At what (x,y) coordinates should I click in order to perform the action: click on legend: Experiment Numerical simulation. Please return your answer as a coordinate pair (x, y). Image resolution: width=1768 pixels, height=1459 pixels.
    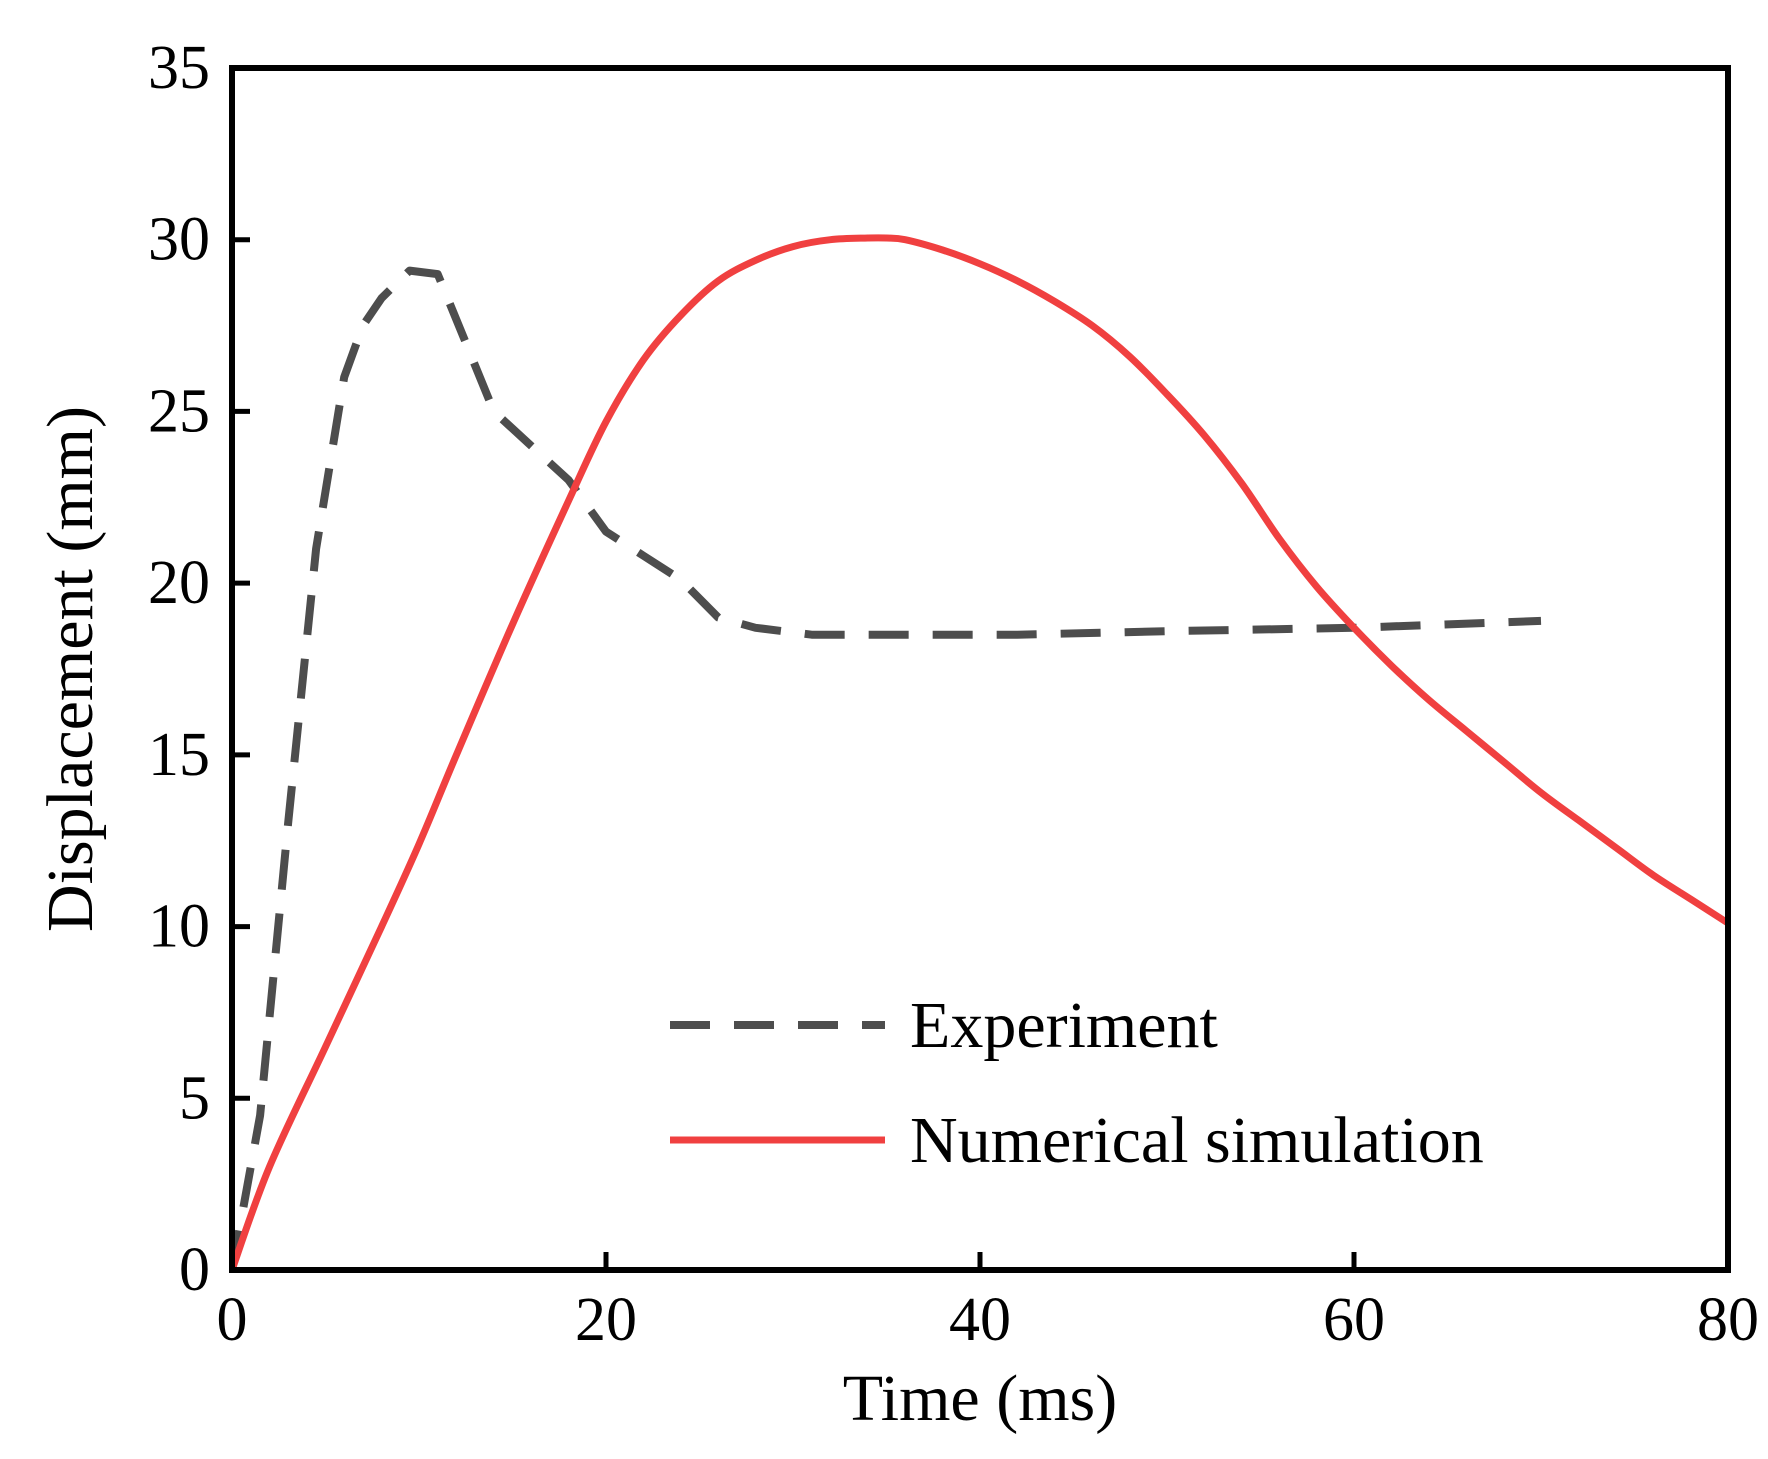
    Looking at the image, I should click on (1077, 1083).